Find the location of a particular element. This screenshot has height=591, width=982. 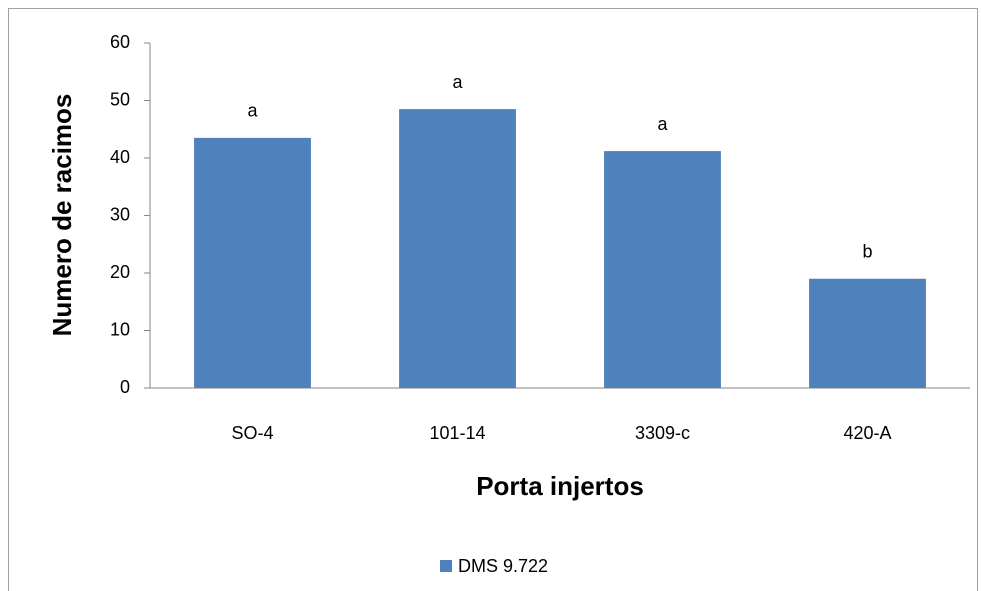

y-tick-label: 40 is located at coordinates (120, 157).